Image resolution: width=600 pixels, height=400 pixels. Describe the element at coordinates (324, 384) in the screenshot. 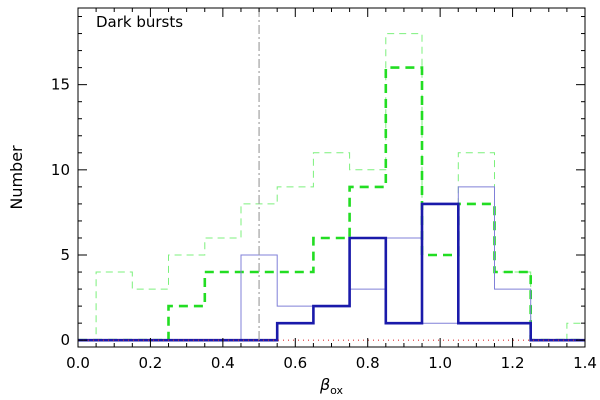

I see `x-axis-label-main: β` at that location.